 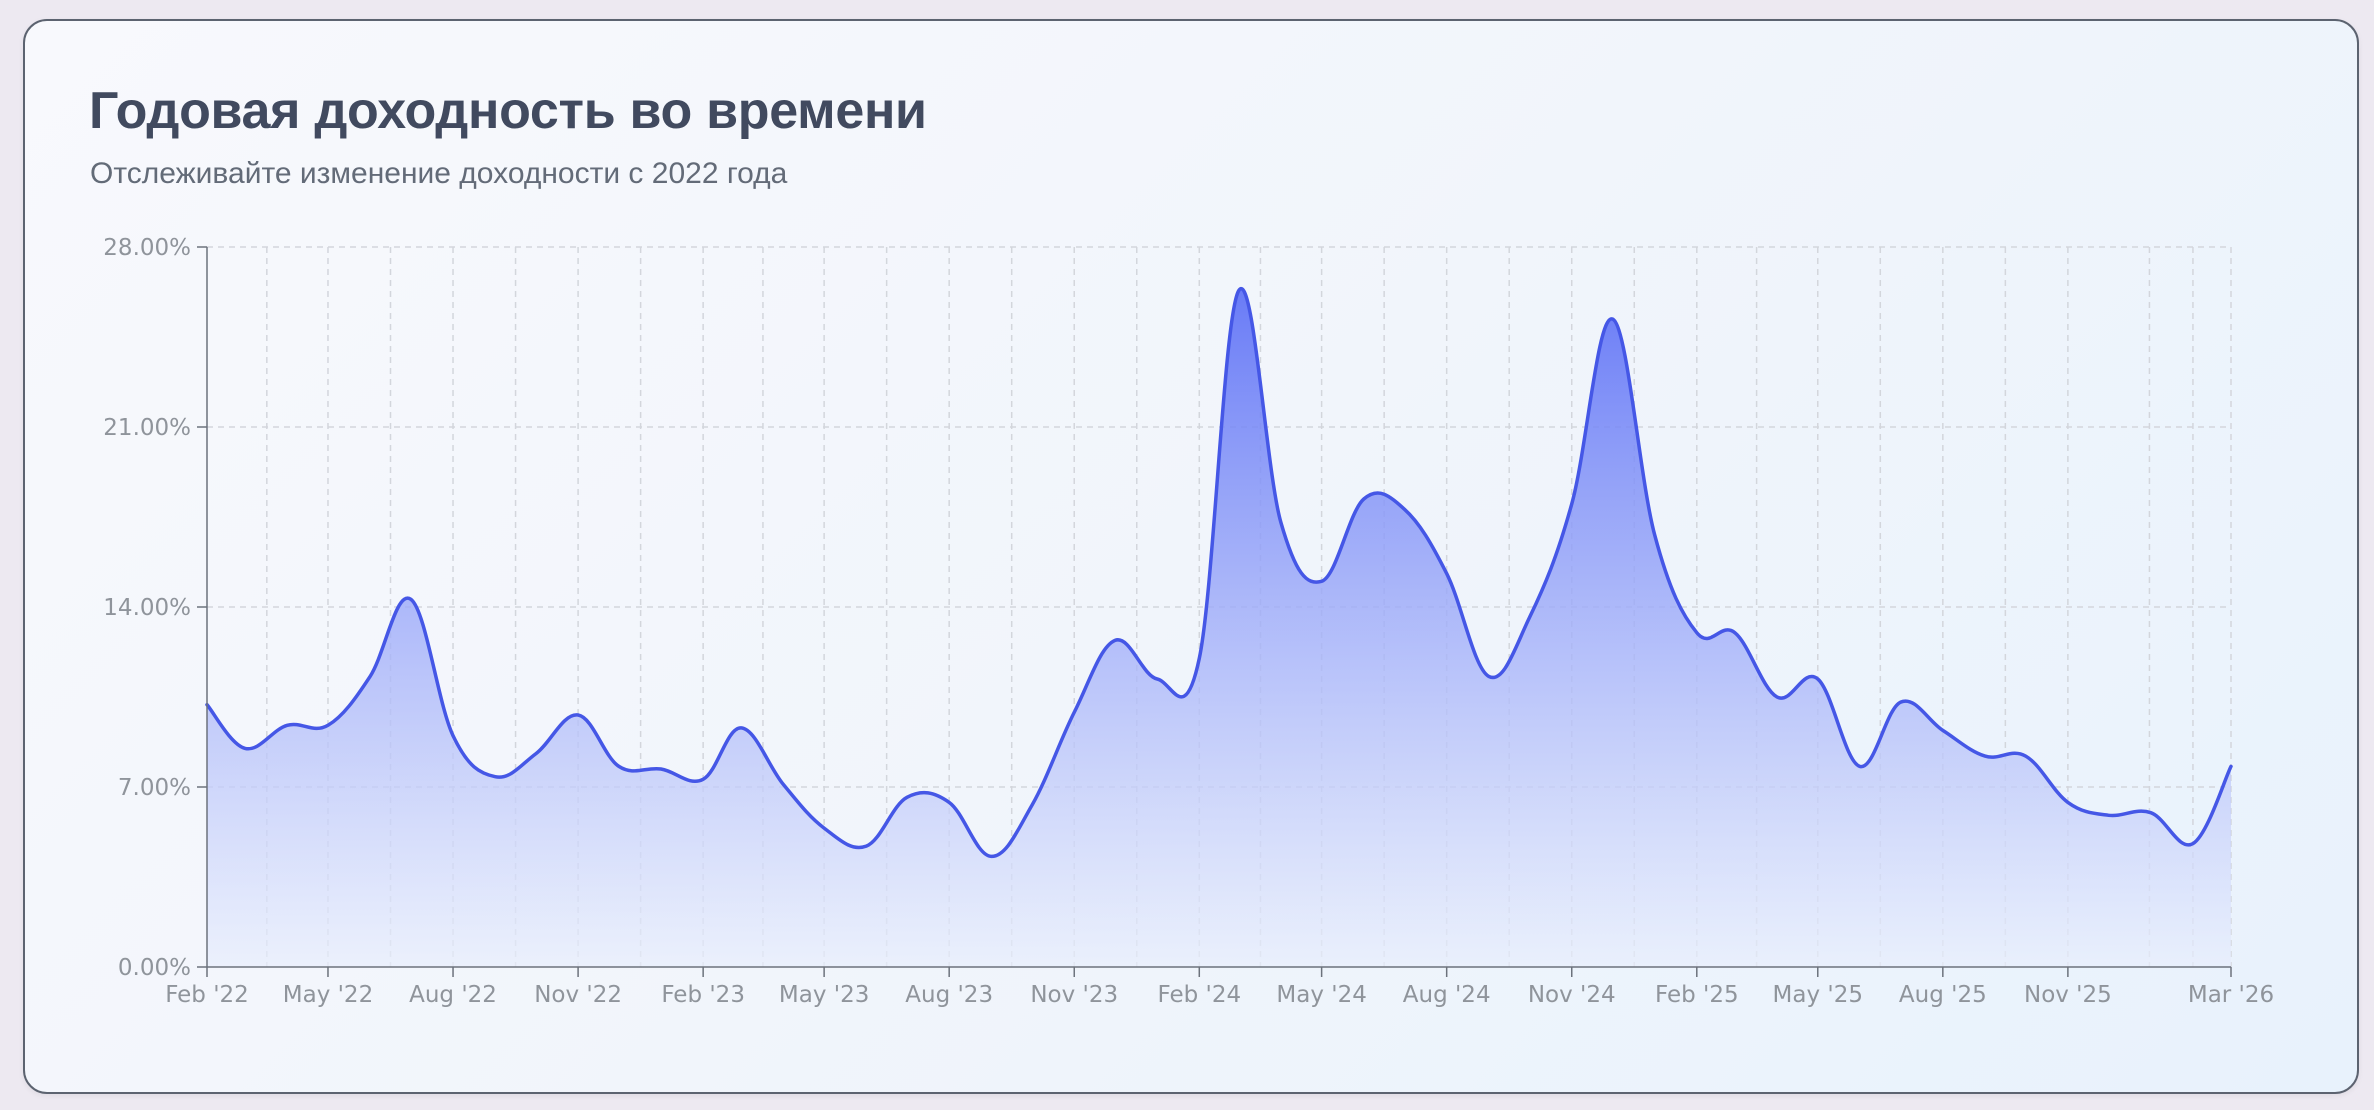 What do you see at coordinates (2068, 995) in the screenshot?
I see `x-tick-label: Nov '25` at bounding box center [2068, 995].